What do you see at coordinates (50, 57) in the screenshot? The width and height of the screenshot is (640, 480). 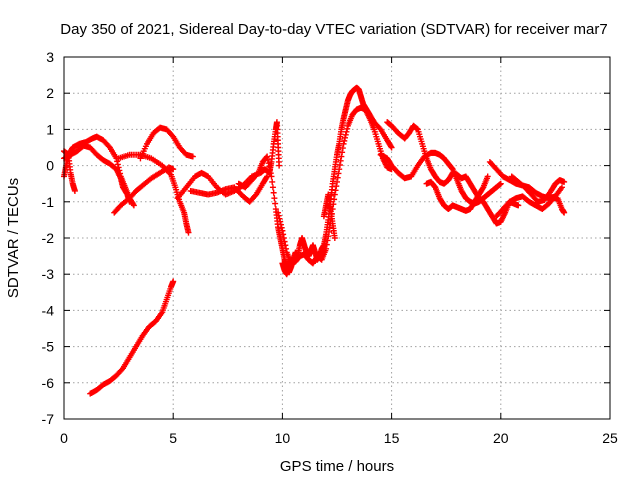 I see `y-tick-label: 3` at bounding box center [50, 57].